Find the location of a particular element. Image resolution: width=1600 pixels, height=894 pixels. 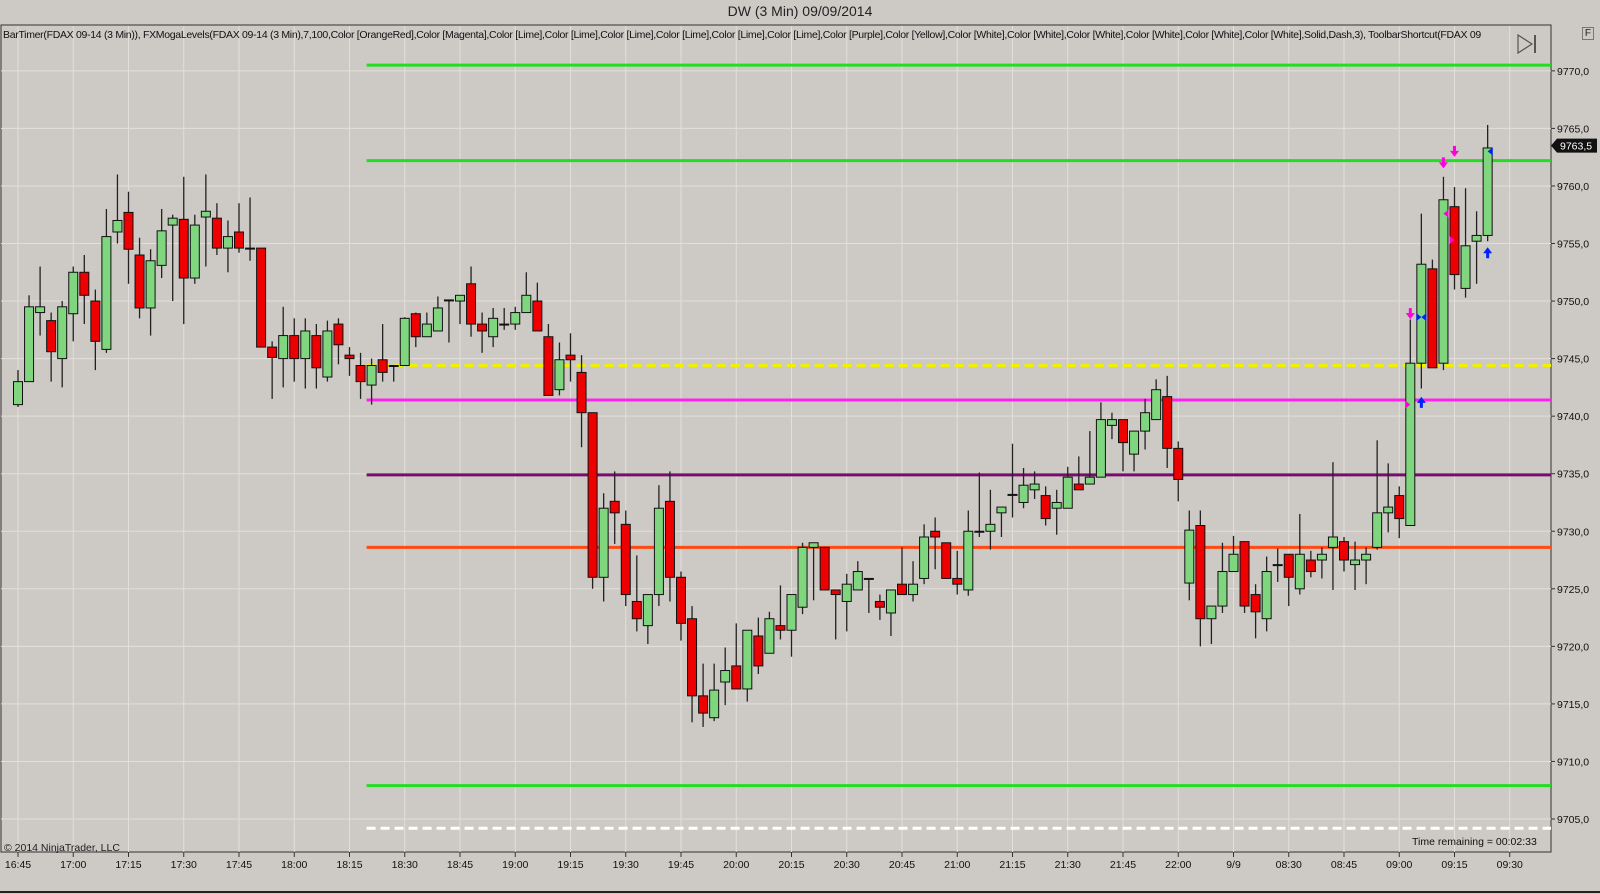

y-tick-label: 9765,0 is located at coordinates (1573, 129).